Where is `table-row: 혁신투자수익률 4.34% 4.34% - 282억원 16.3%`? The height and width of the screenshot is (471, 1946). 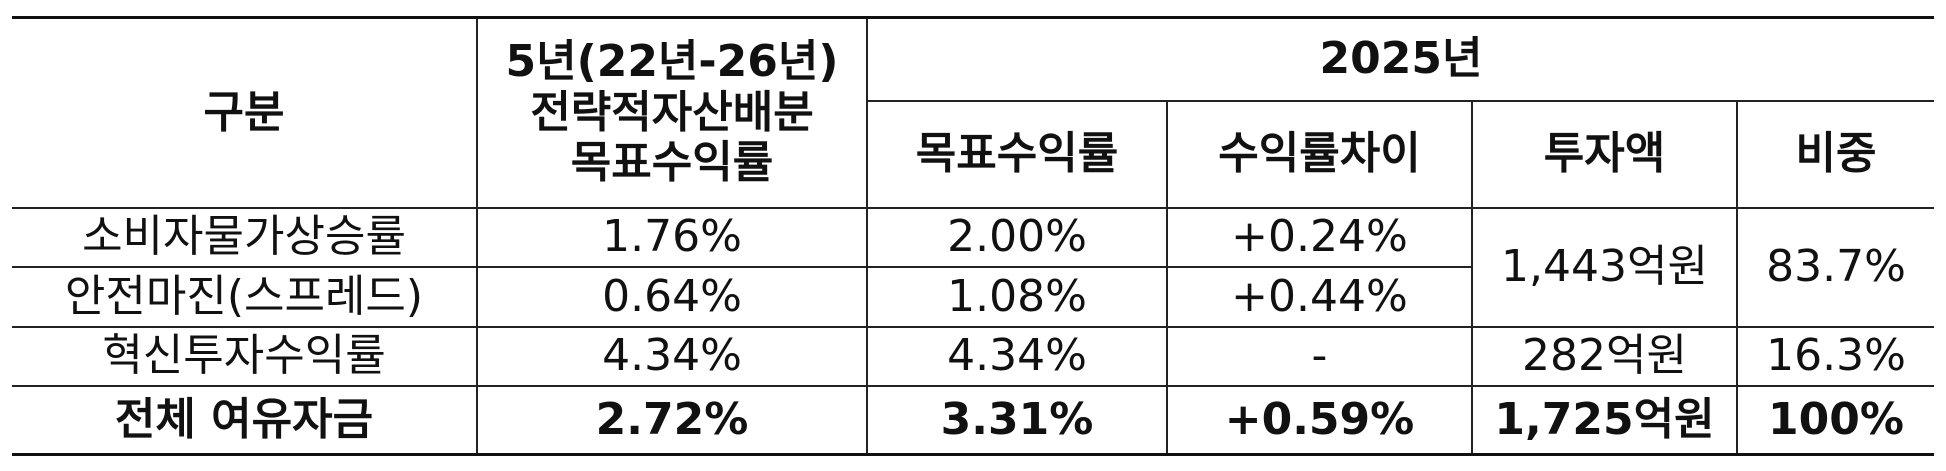
table-row: 혁신투자수익률 4.34% 4.34% - 282억원 16.3% is located at coordinates (973, 356).